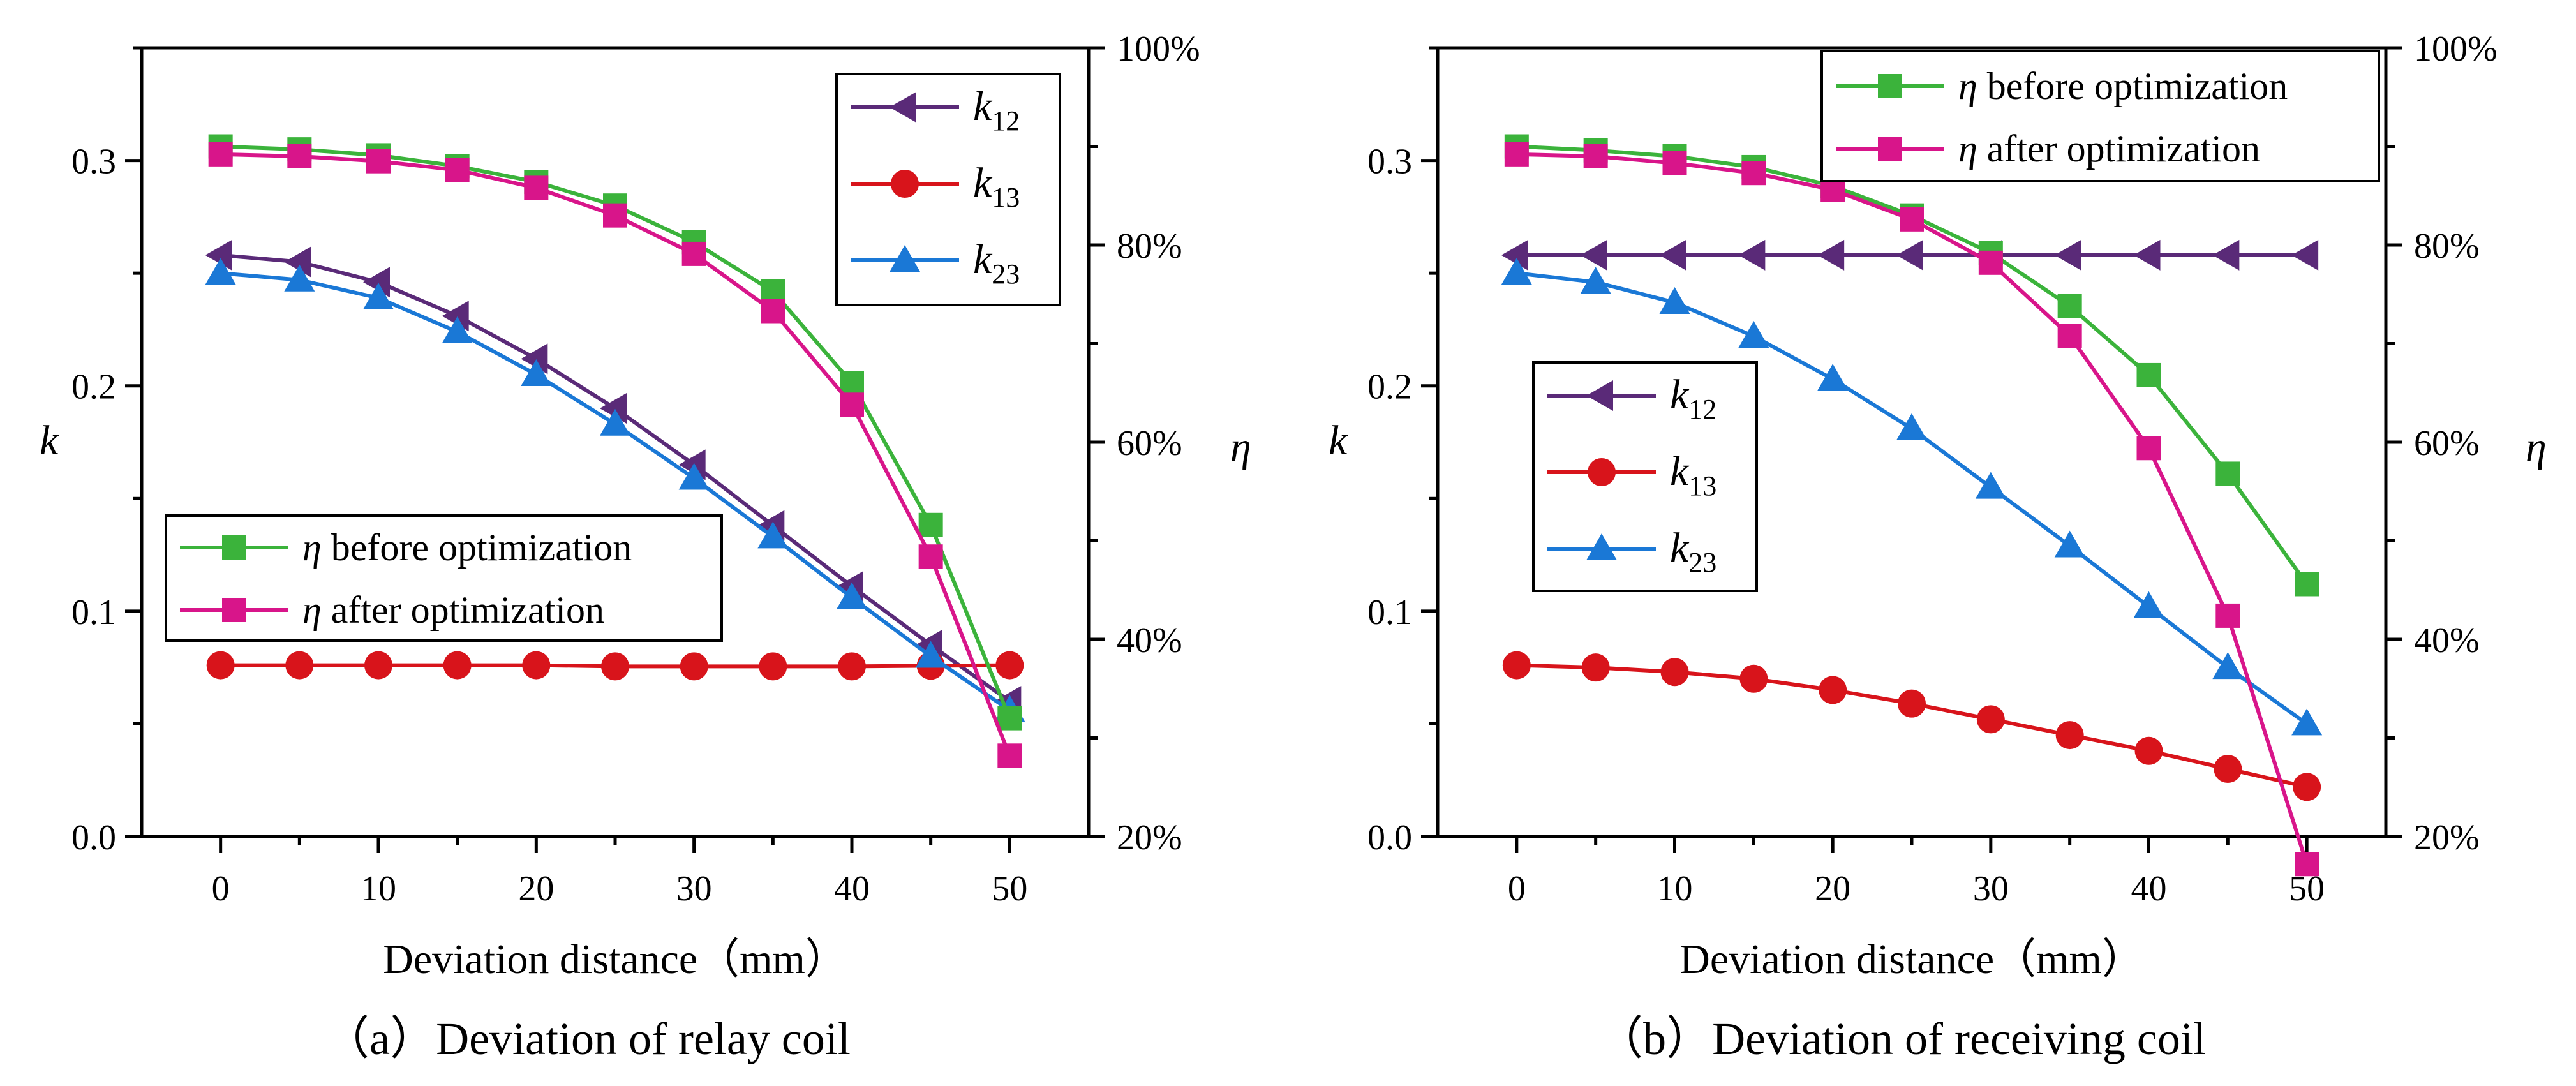 This screenshot has height=1086, width=2576. I want to click on legend-box, so click(1645, 476).